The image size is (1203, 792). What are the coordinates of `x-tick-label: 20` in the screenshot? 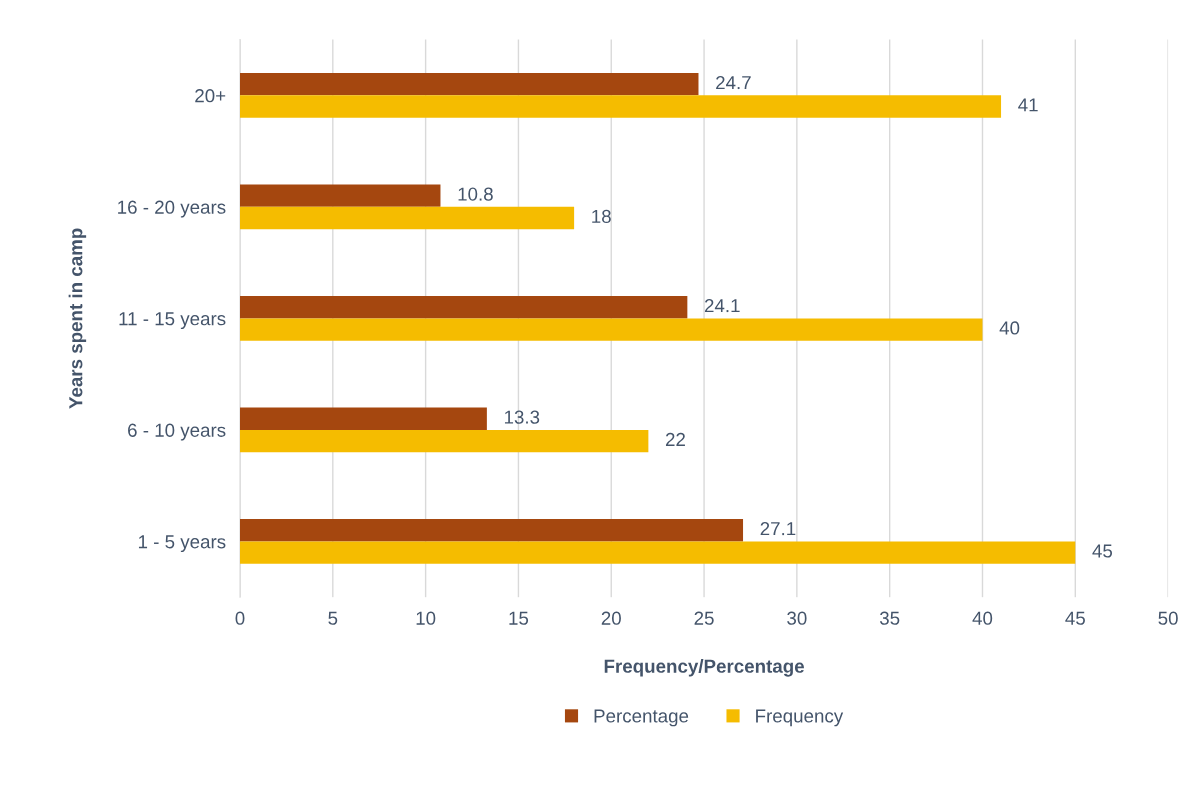 It's located at (611, 618).